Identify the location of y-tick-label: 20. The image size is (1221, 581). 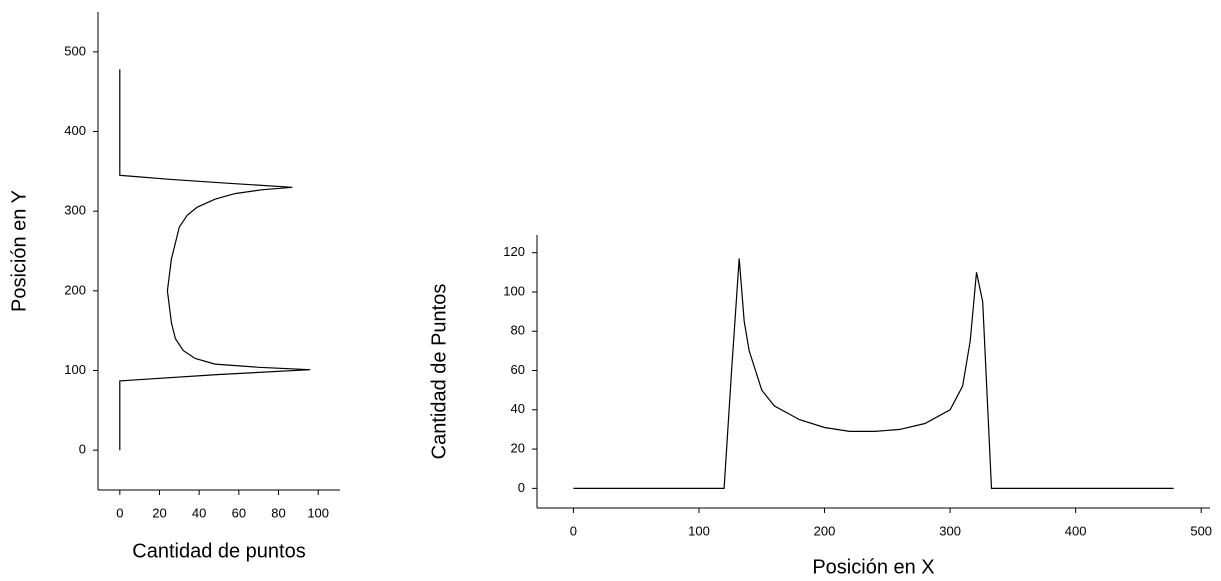
(518, 448).